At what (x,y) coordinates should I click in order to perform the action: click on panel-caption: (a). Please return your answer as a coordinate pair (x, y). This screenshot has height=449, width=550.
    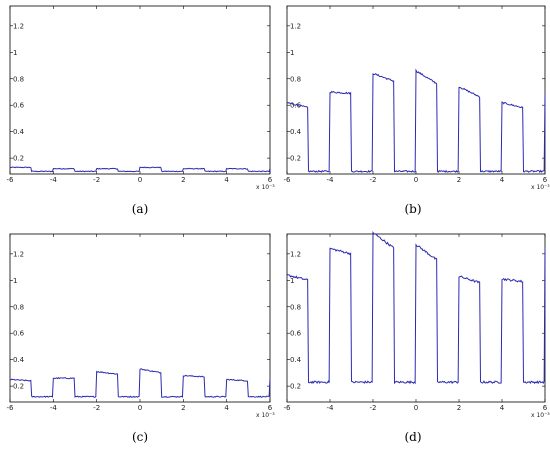
    Looking at the image, I should click on (140, 209).